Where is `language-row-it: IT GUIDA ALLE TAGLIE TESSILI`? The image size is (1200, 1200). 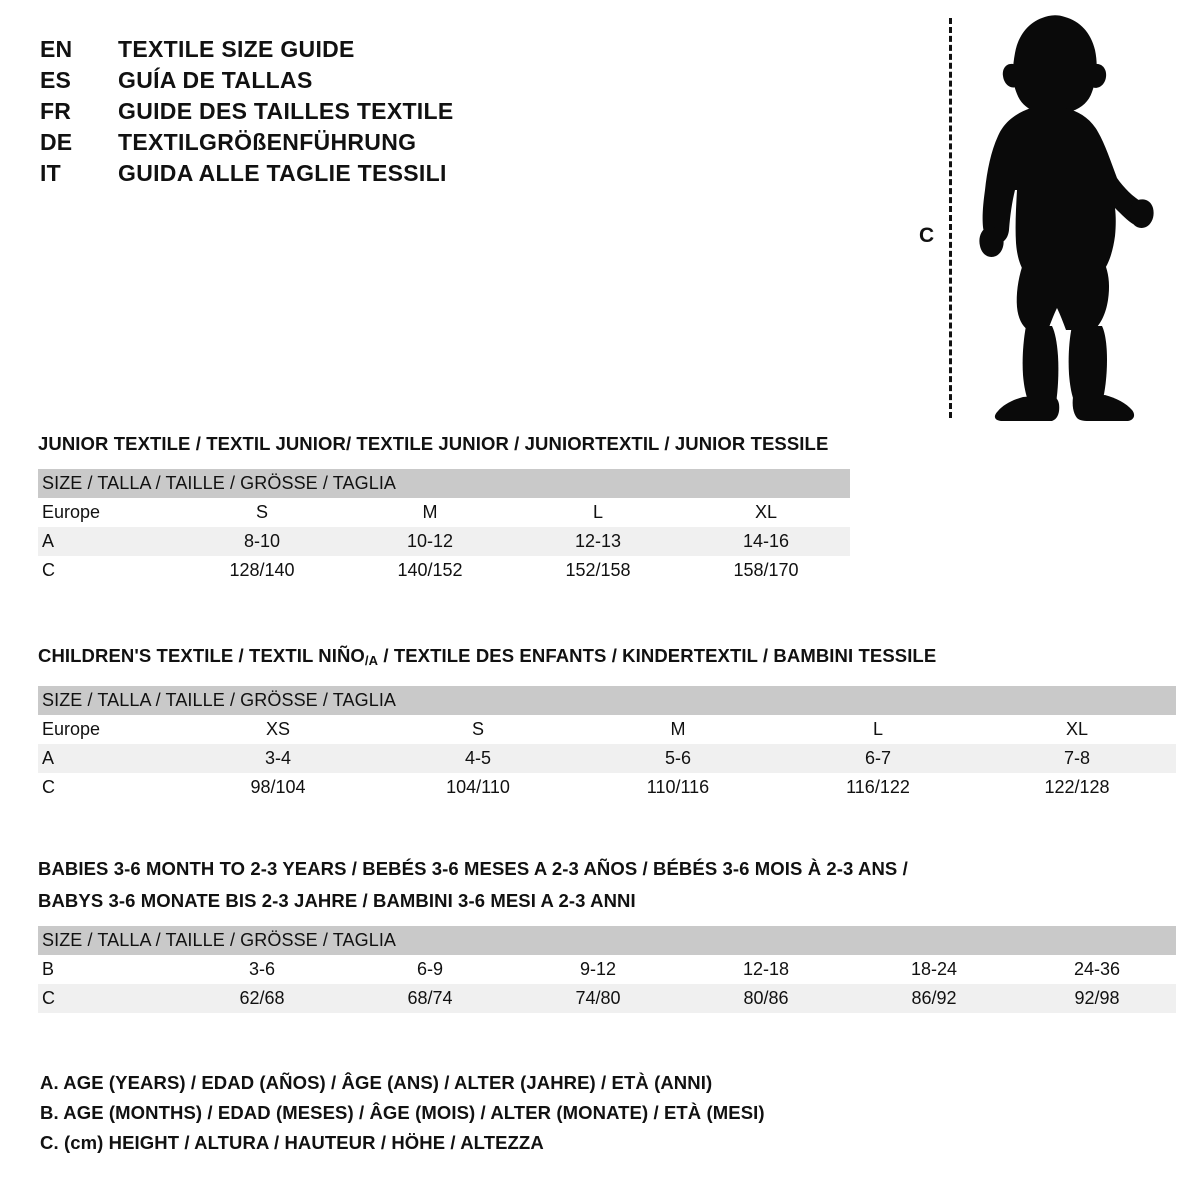
language-row-it: IT GUIDA ALLE TAGLIE TESSILI is located at coordinates (340, 173).